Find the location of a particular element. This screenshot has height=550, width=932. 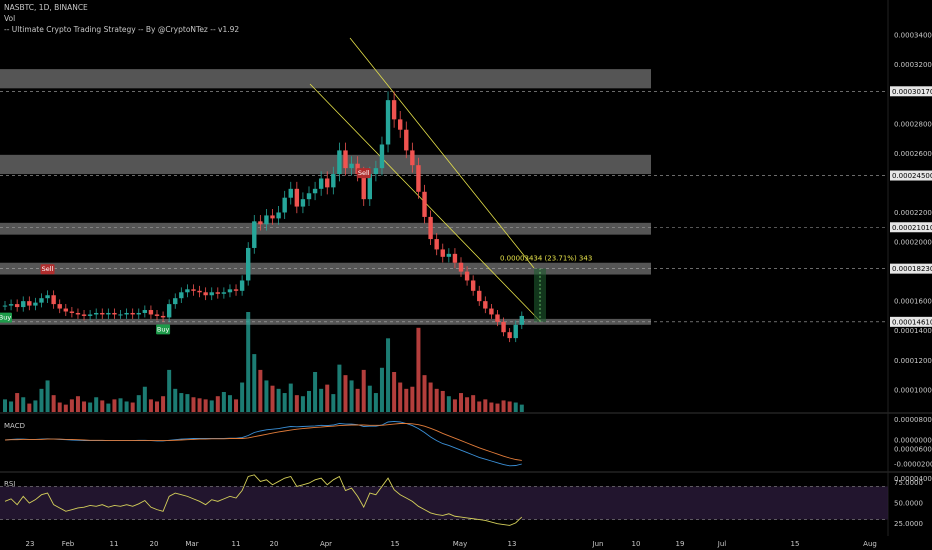

buy-signal-label: Buy is located at coordinates (5, 318).